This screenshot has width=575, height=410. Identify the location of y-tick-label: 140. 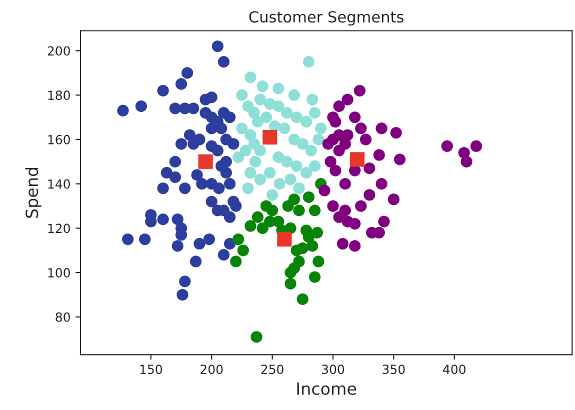
(59, 184).